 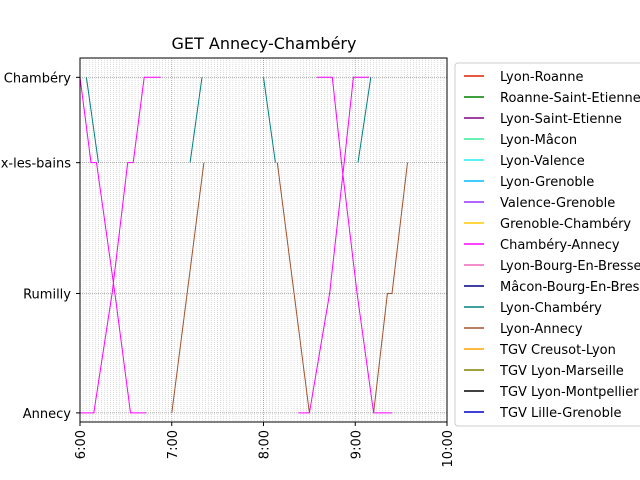 I want to click on x-tick-label: 6:00, so click(x=81, y=444).